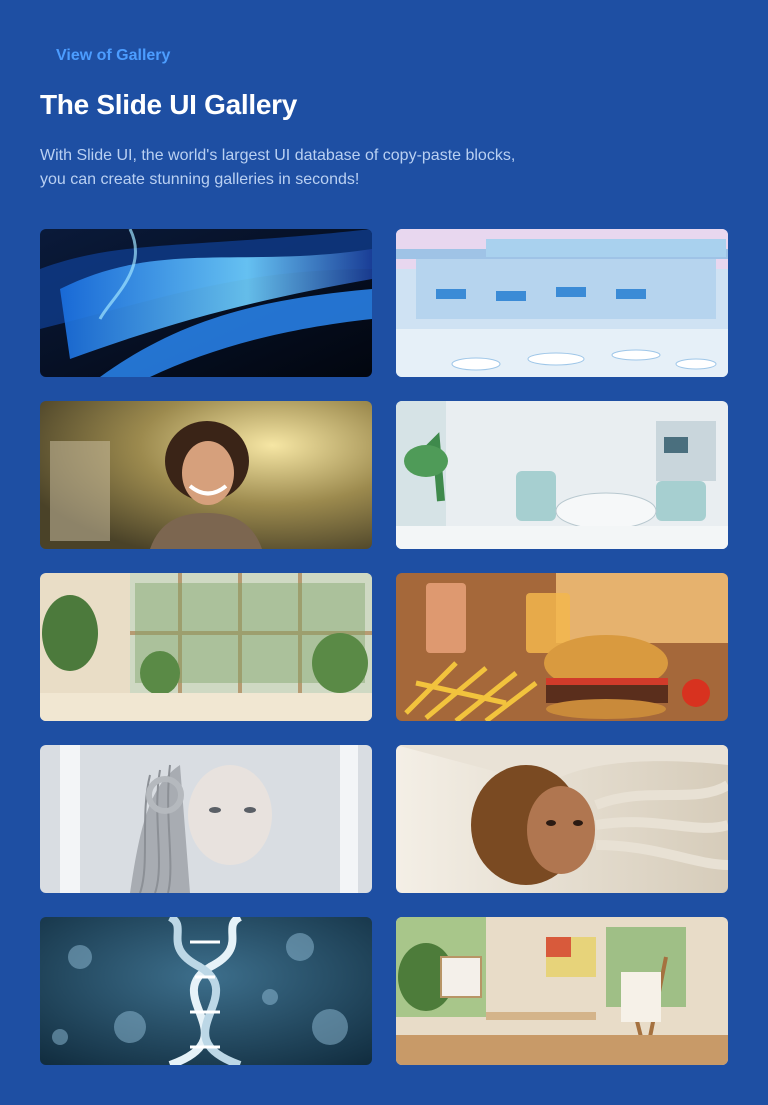 The image size is (768, 1105). I want to click on gallery-image-robot-woman, so click(206, 819).